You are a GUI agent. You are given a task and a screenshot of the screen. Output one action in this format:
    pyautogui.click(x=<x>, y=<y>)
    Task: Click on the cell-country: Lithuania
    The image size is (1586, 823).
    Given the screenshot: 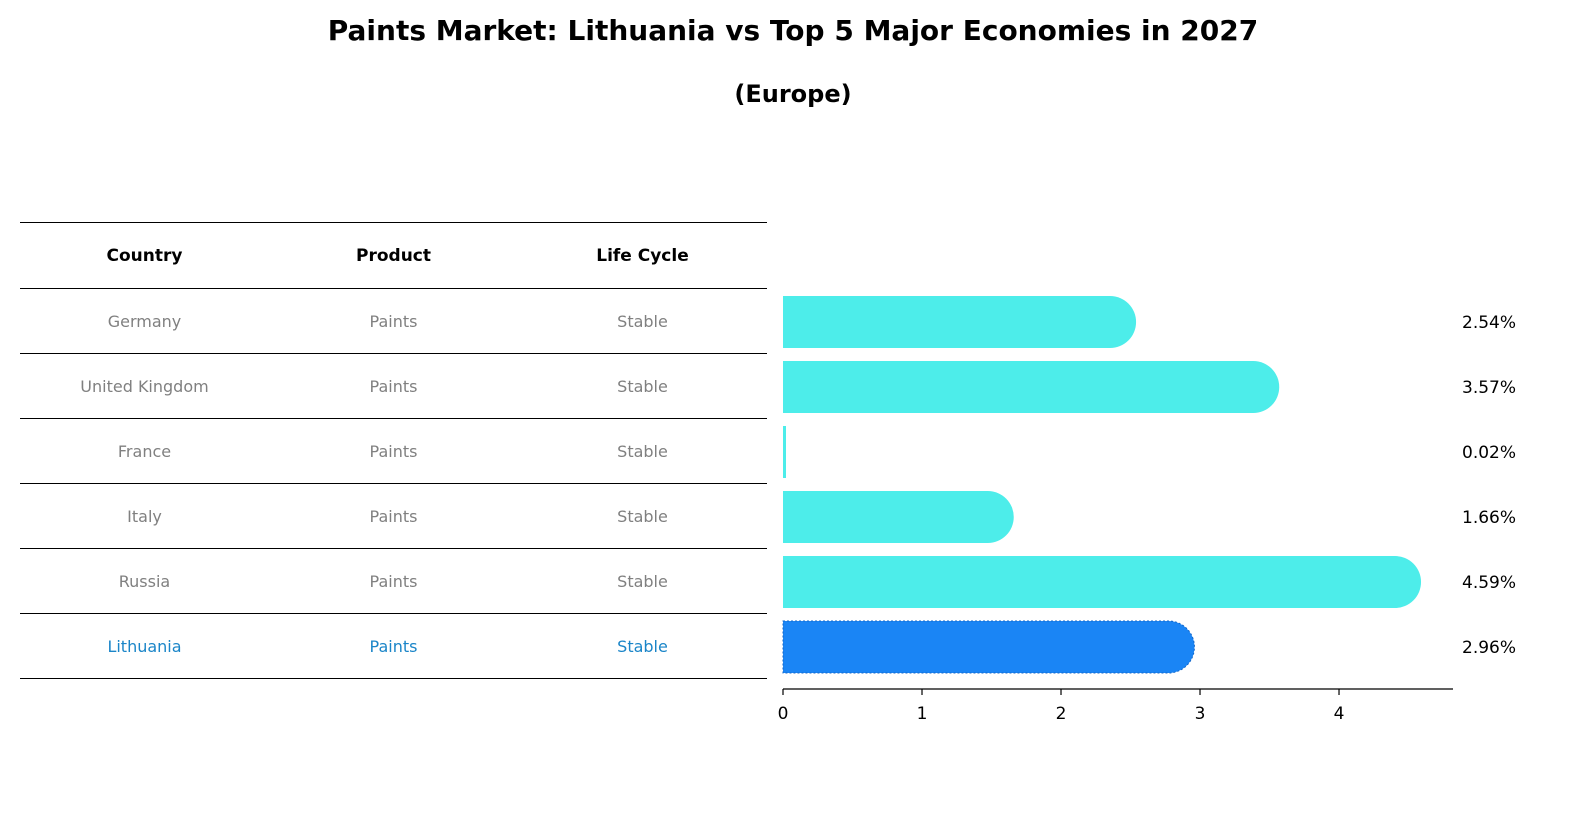 What is the action you would take?
    pyautogui.click(x=144, y=646)
    